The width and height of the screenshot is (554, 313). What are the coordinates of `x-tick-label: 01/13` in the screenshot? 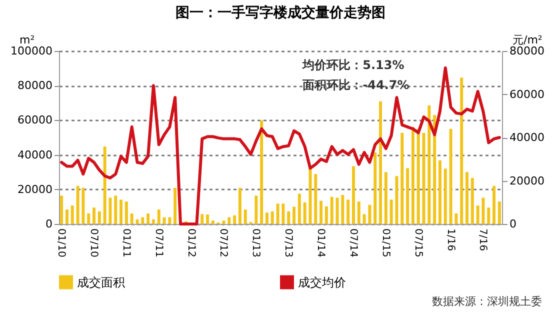 It's located at (256, 243).